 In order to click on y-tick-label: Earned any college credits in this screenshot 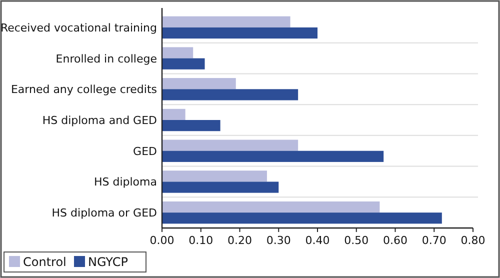, I will do `click(84, 89)`.